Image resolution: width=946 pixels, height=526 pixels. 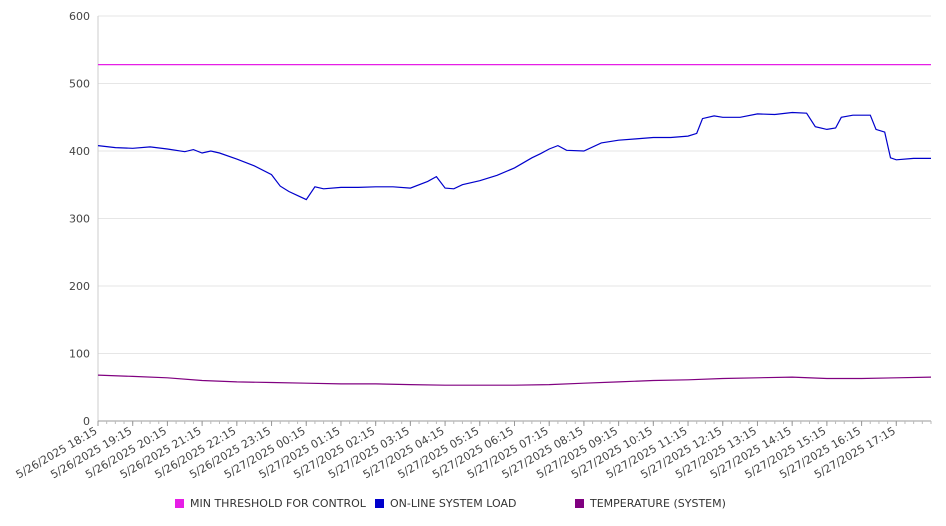 What do you see at coordinates (86, 421) in the screenshot?
I see `y-tick-label: 0` at bounding box center [86, 421].